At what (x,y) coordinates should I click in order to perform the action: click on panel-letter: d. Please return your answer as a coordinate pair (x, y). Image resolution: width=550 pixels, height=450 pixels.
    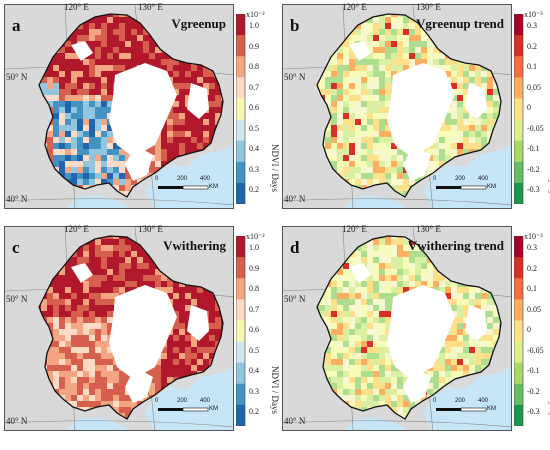
    Looking at the image, I should click on (295, 247).